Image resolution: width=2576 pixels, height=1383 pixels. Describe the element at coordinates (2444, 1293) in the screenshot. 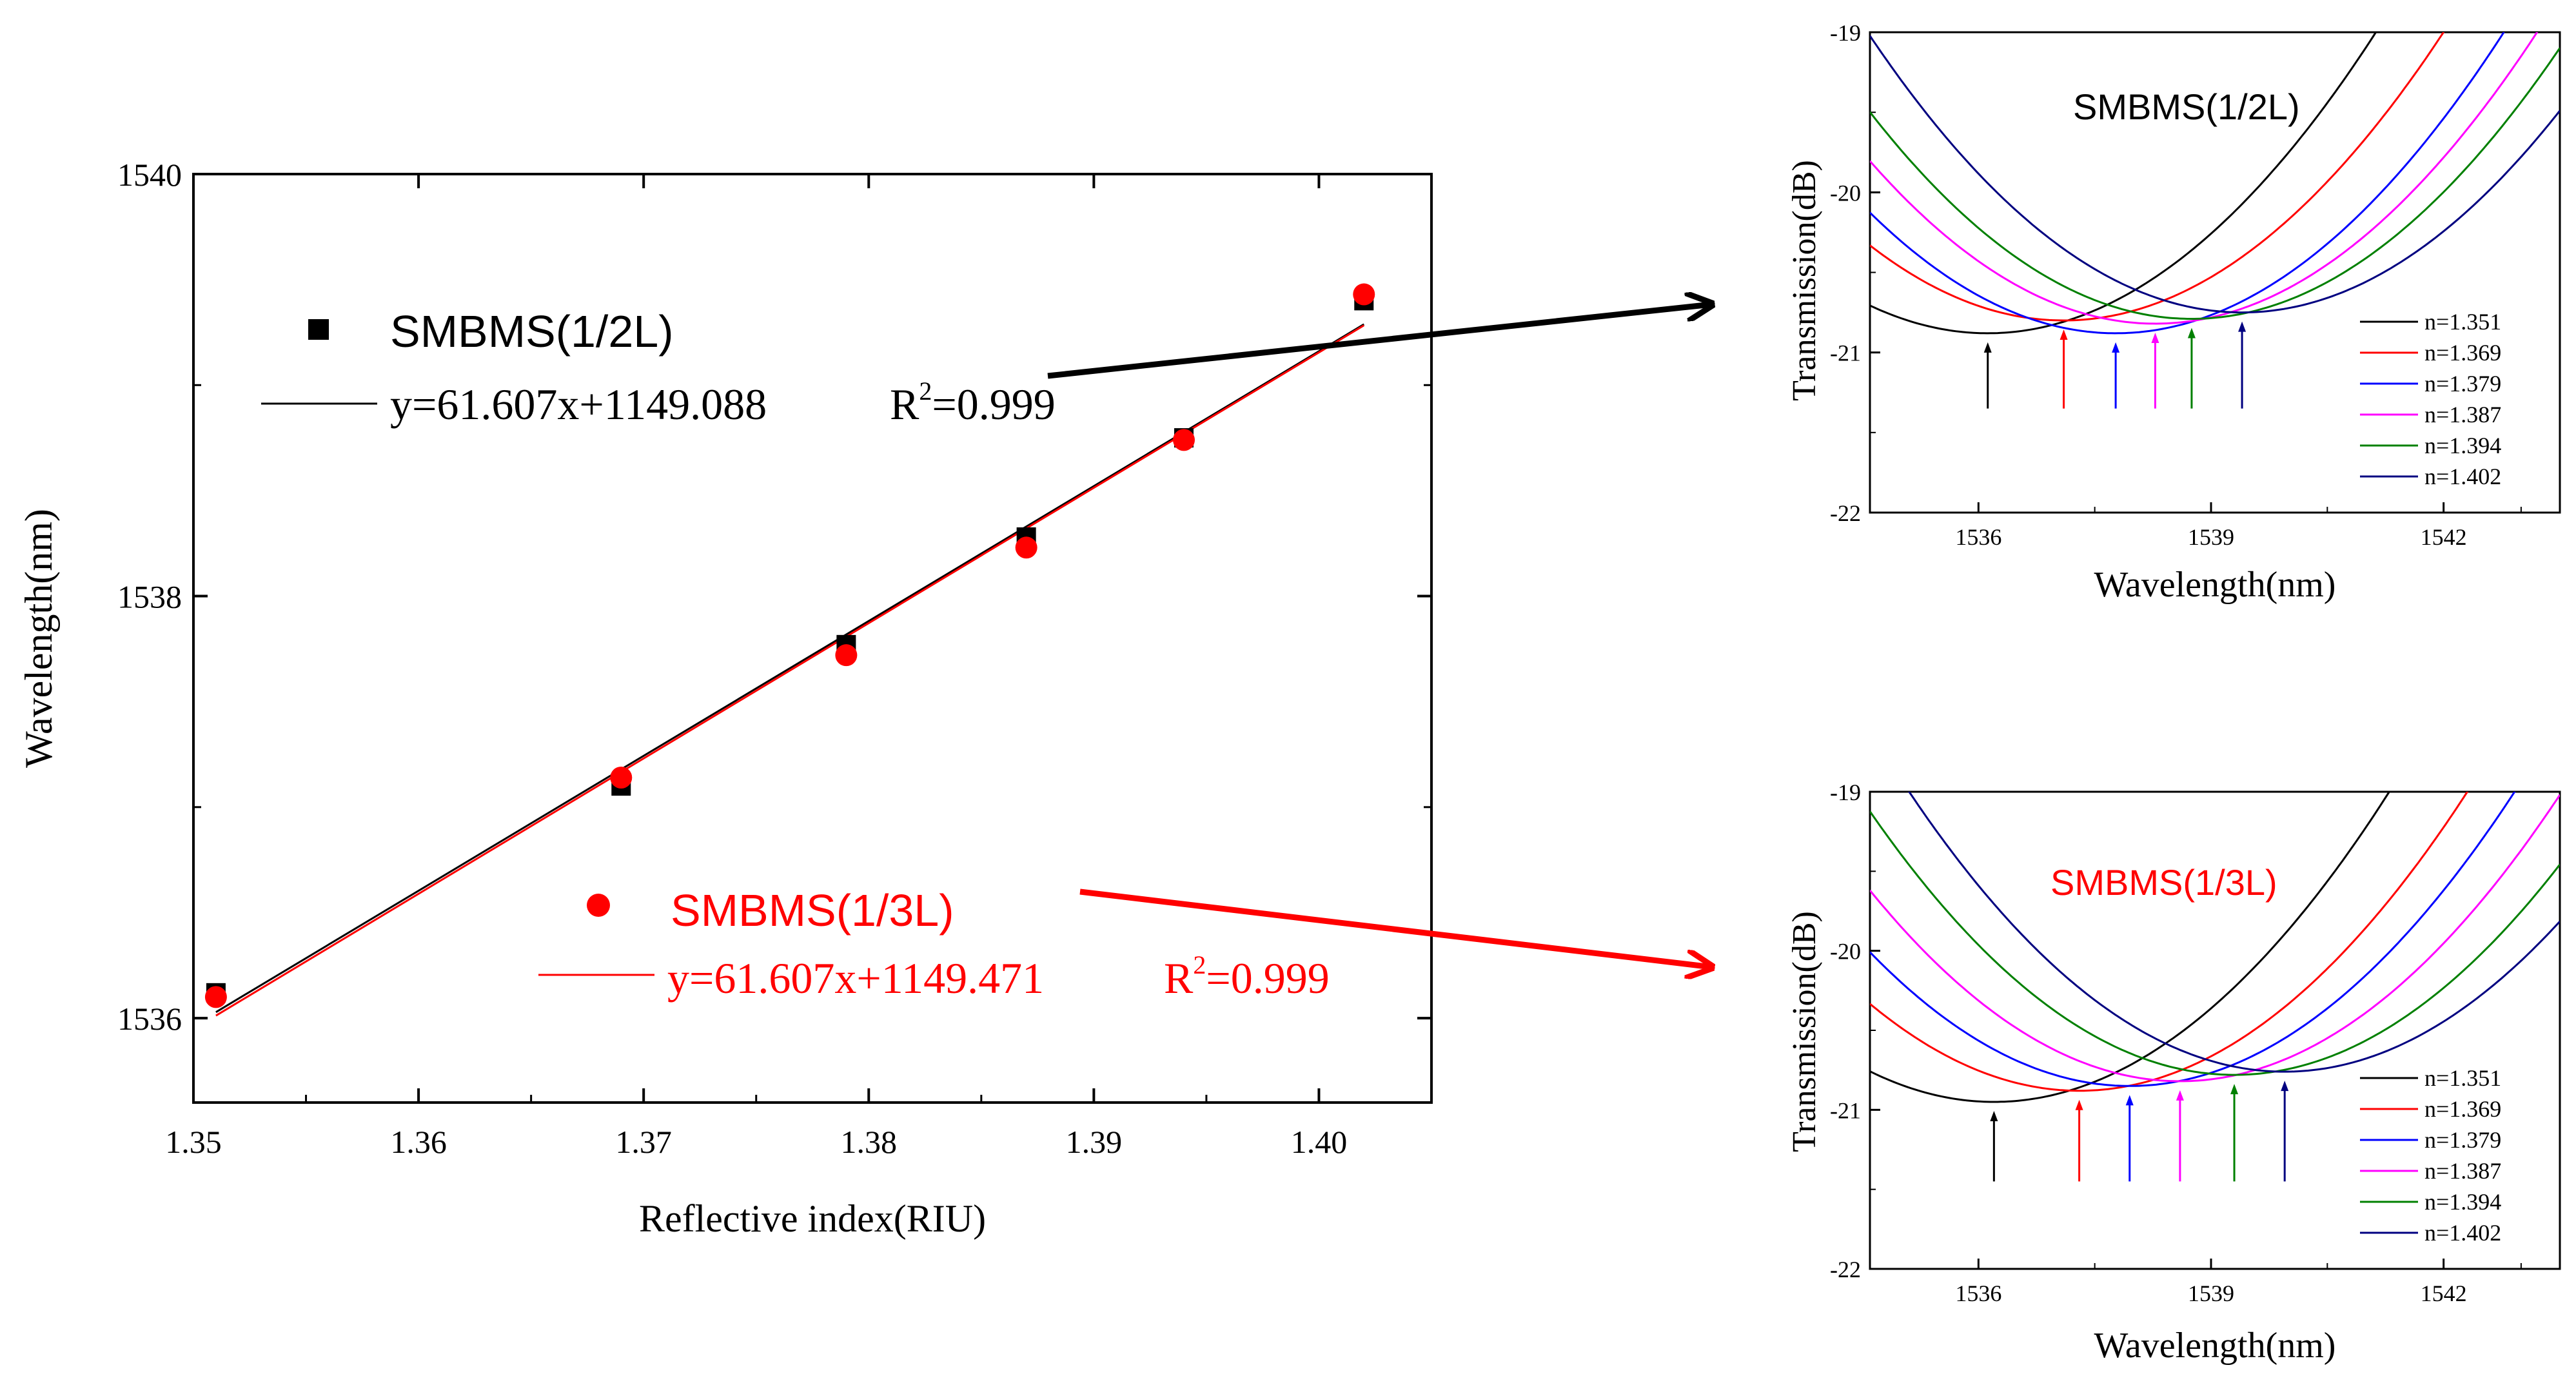

I see `inset-bottom-x-tick-label: 1542` at that location.